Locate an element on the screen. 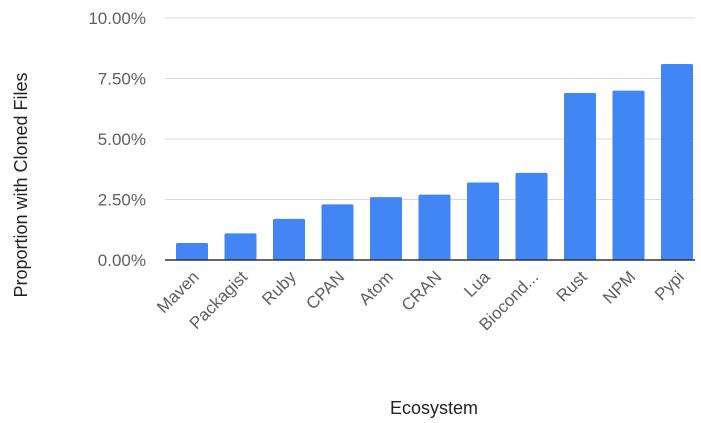 The image size is (701, 423). bar-pypi is located at coordinates (677, 162).